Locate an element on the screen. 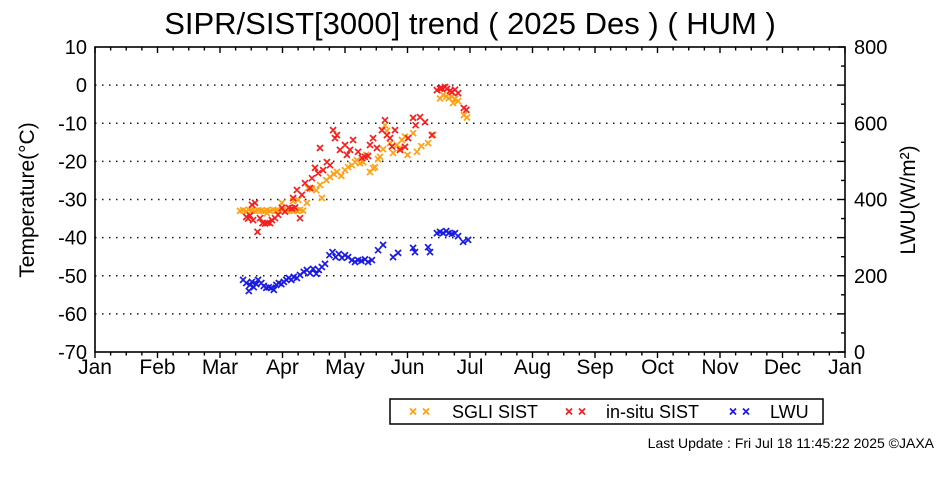  svg-text: -20 is located at coordinates (72, 162).